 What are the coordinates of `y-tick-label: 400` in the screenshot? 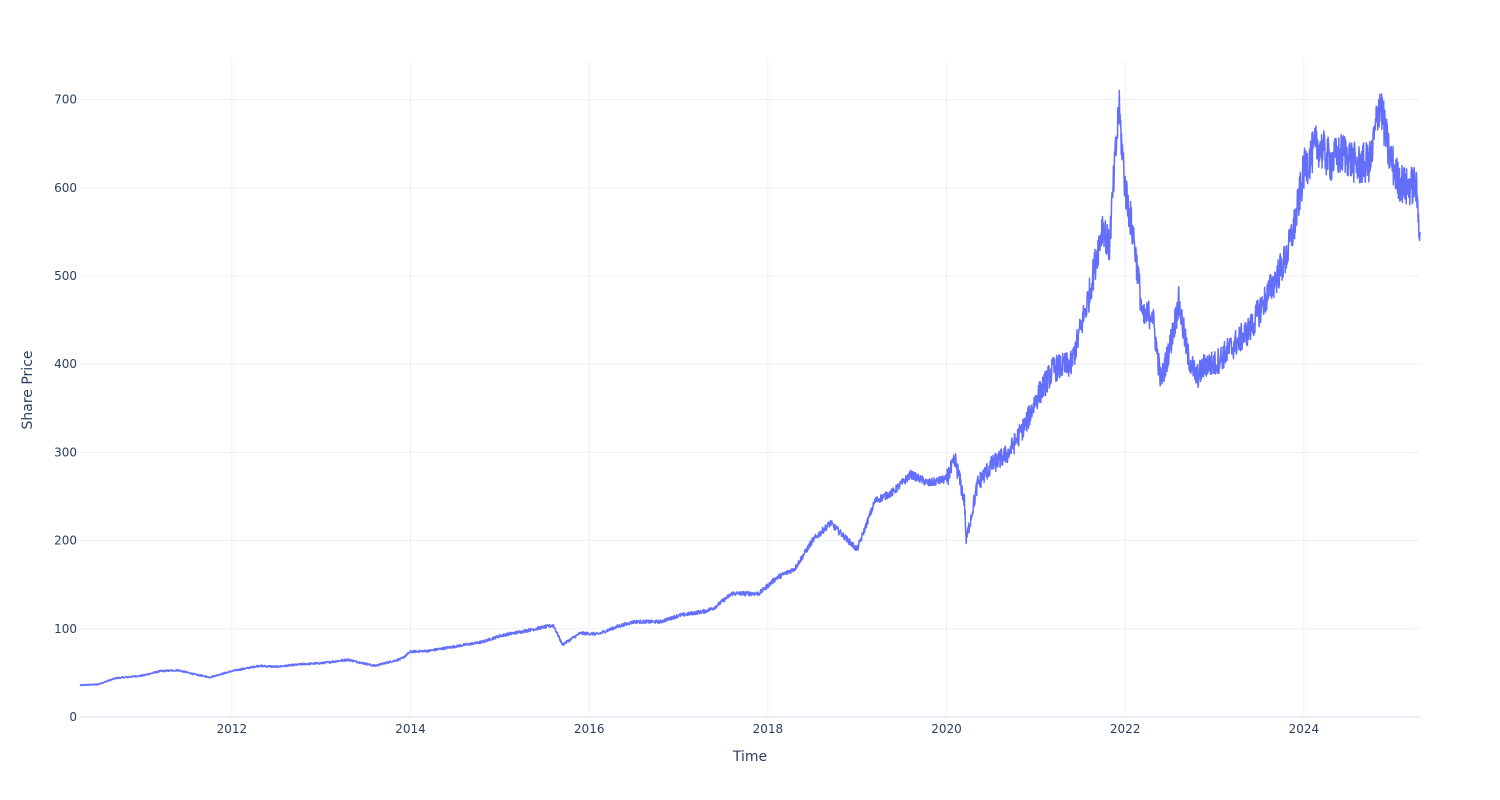 It's located at (65, 364).